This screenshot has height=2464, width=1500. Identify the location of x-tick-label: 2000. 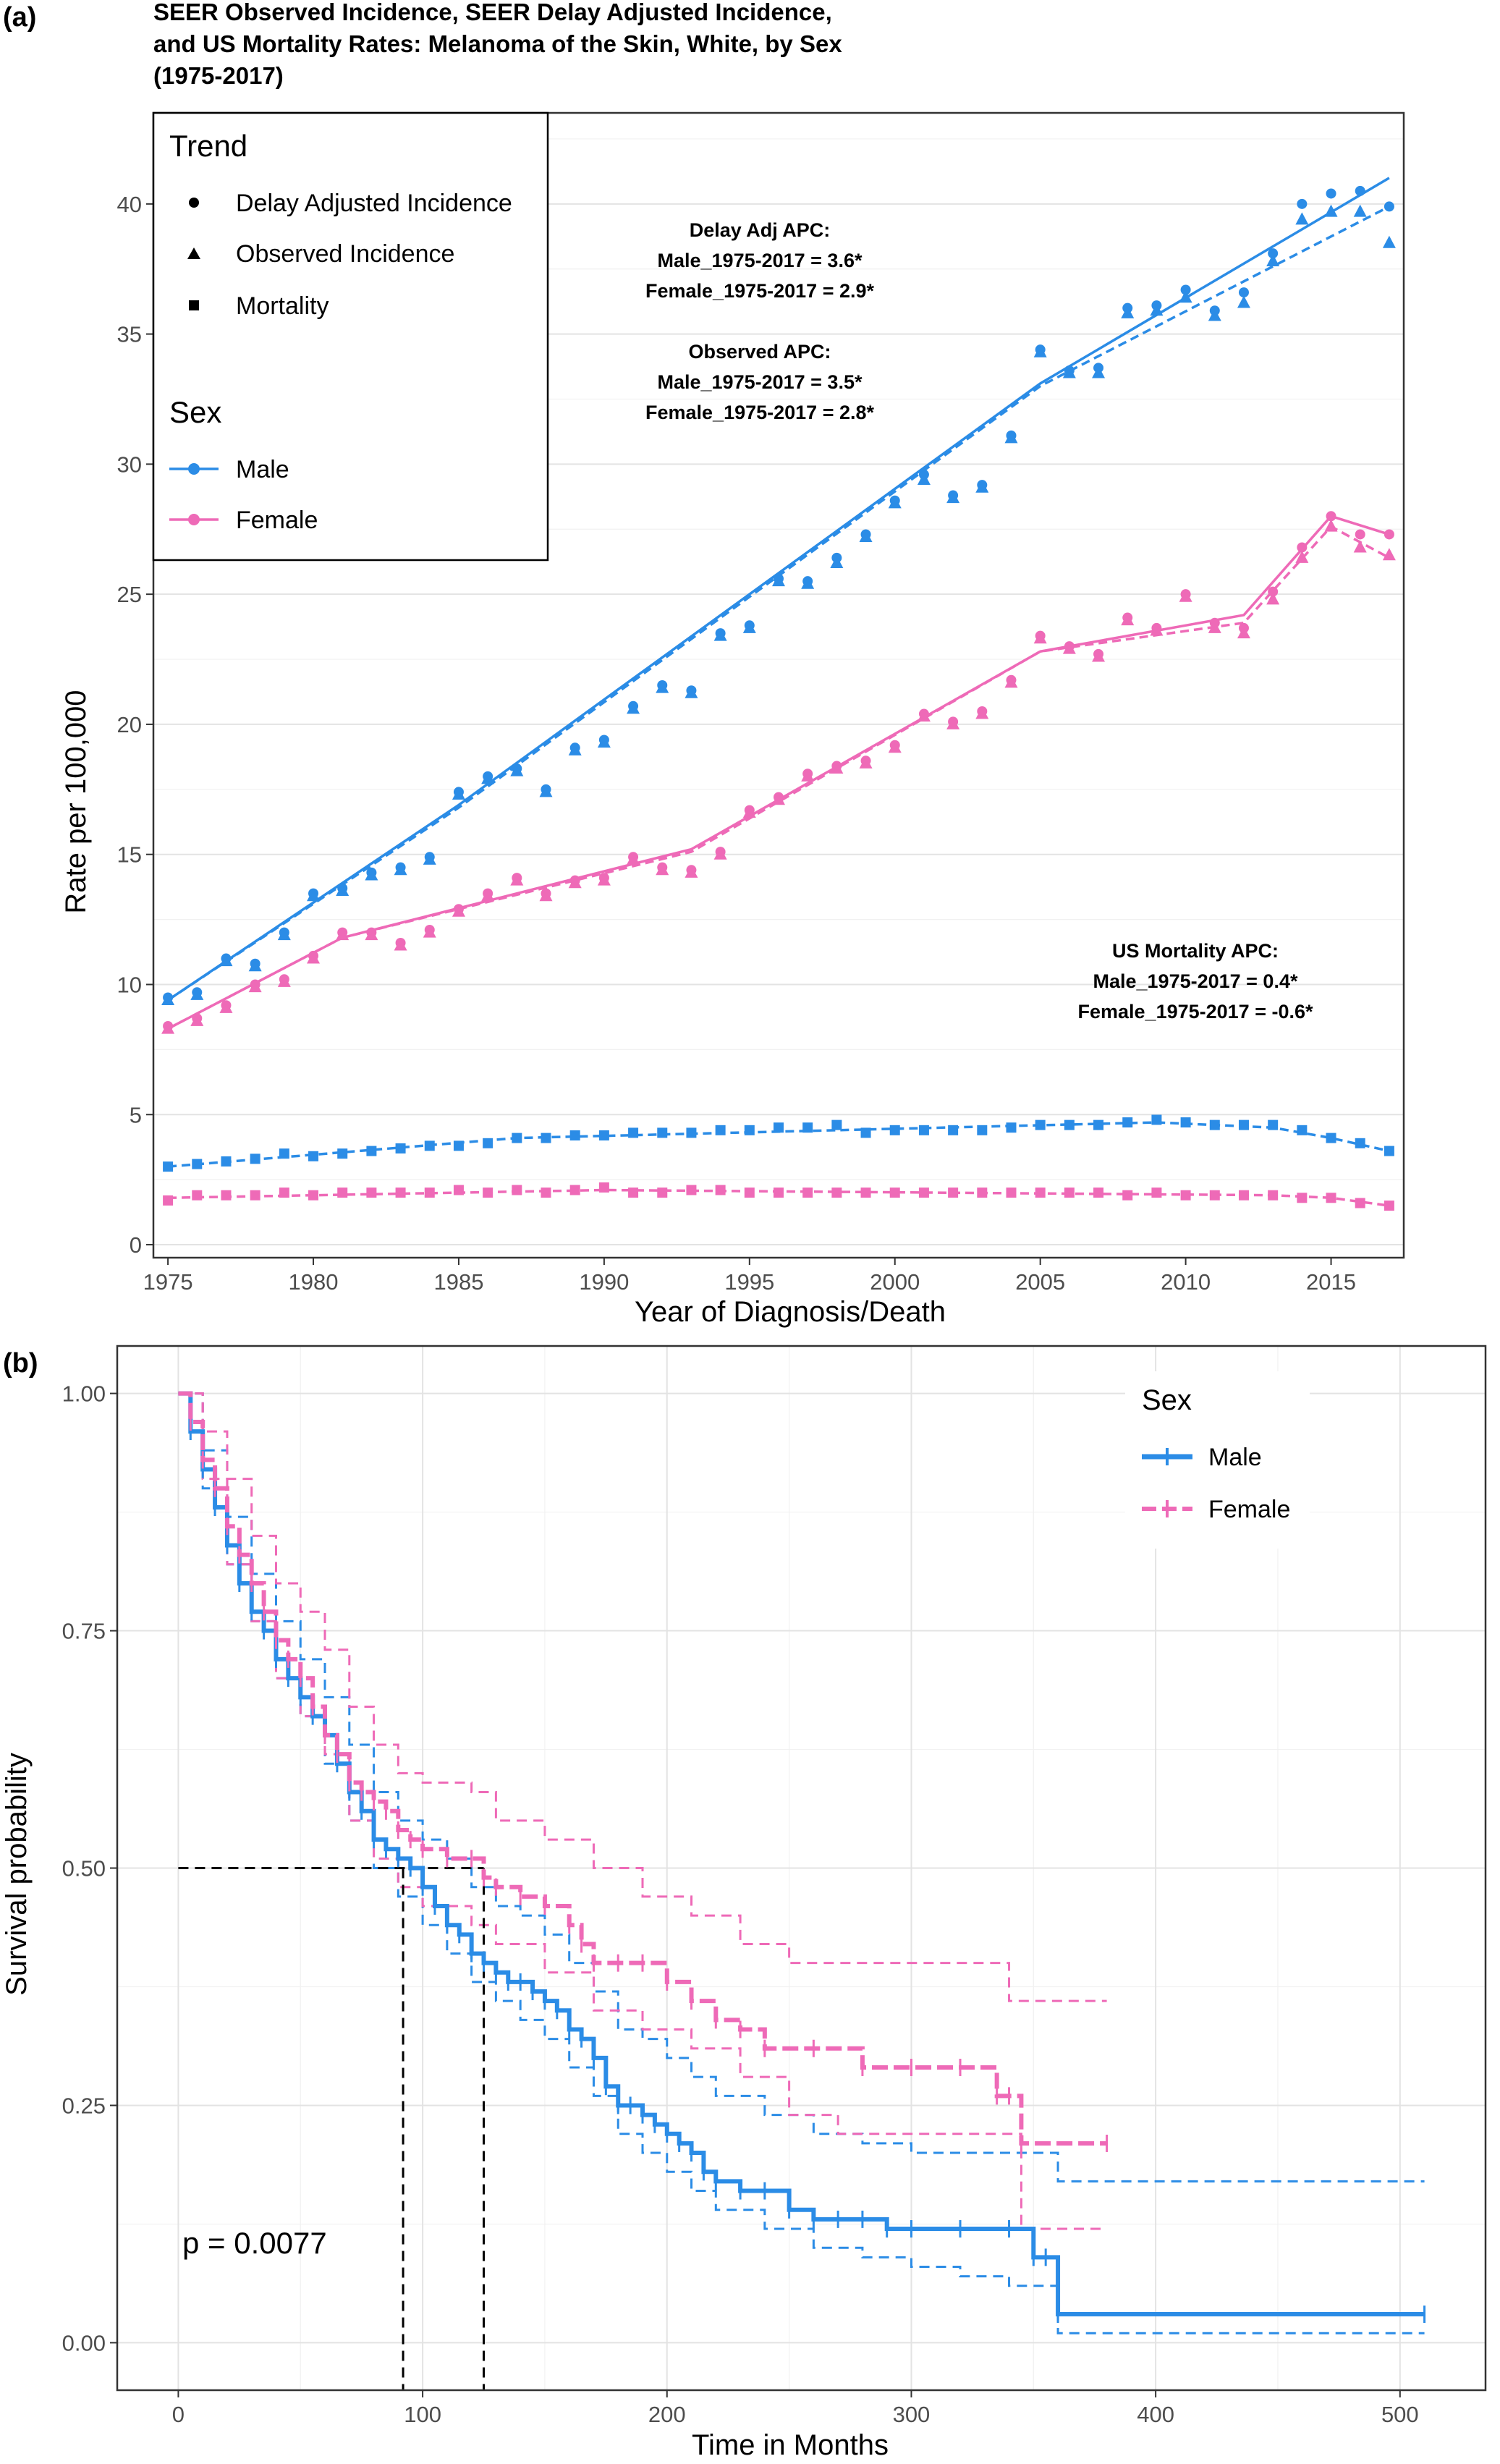
(895, 1282).